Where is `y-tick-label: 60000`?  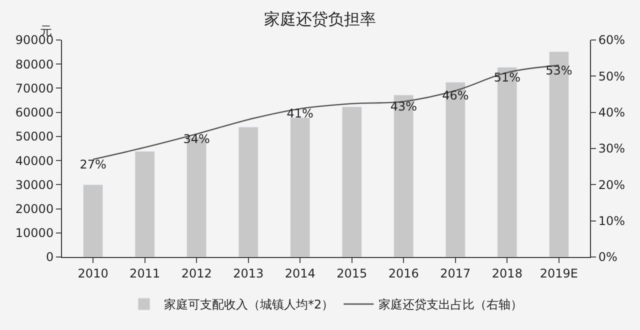
y-tick-label: 60000 is located at coordinates (34, 113).